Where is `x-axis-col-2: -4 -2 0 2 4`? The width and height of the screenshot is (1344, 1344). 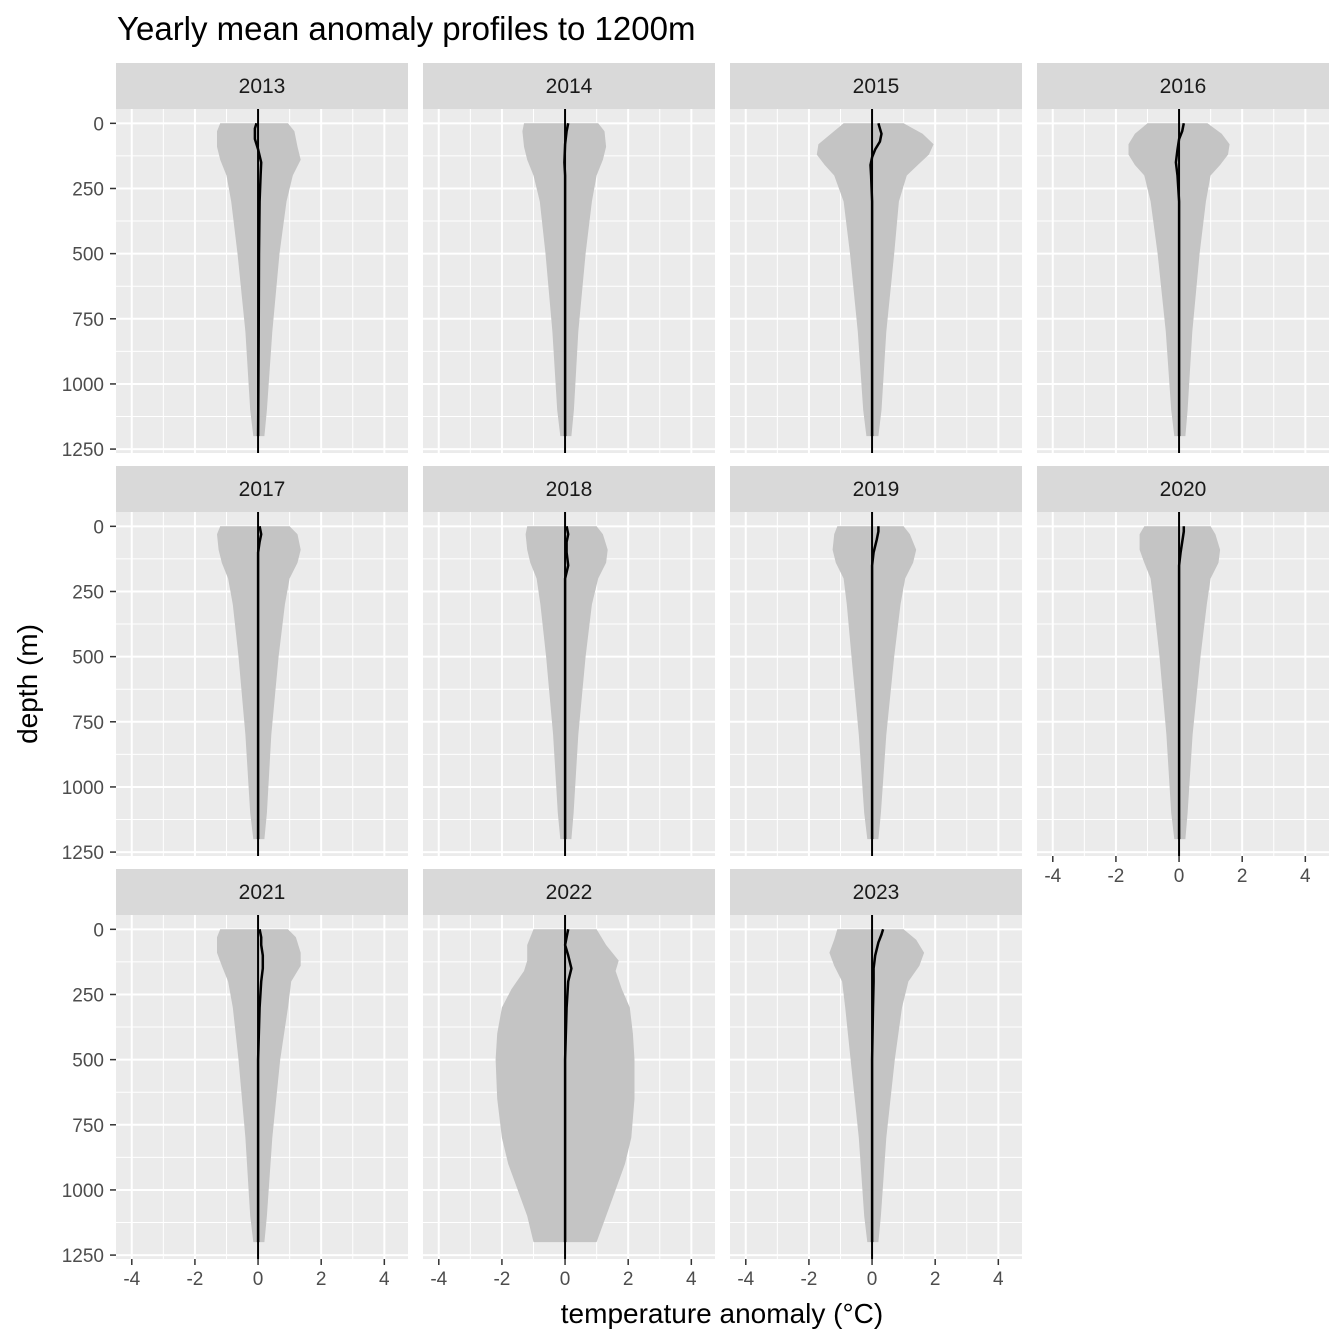
x-axis-col-2: -4 -2 0 2 4 is located at coordinates (563, 1274).